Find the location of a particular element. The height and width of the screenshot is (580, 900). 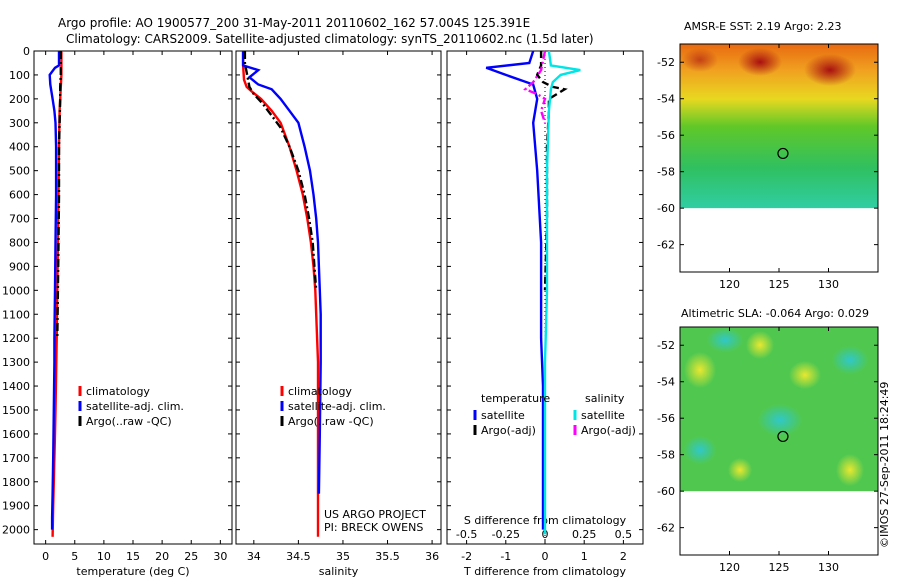

sla-lat-tick-label: -58 is located at coordinates (666, 455).